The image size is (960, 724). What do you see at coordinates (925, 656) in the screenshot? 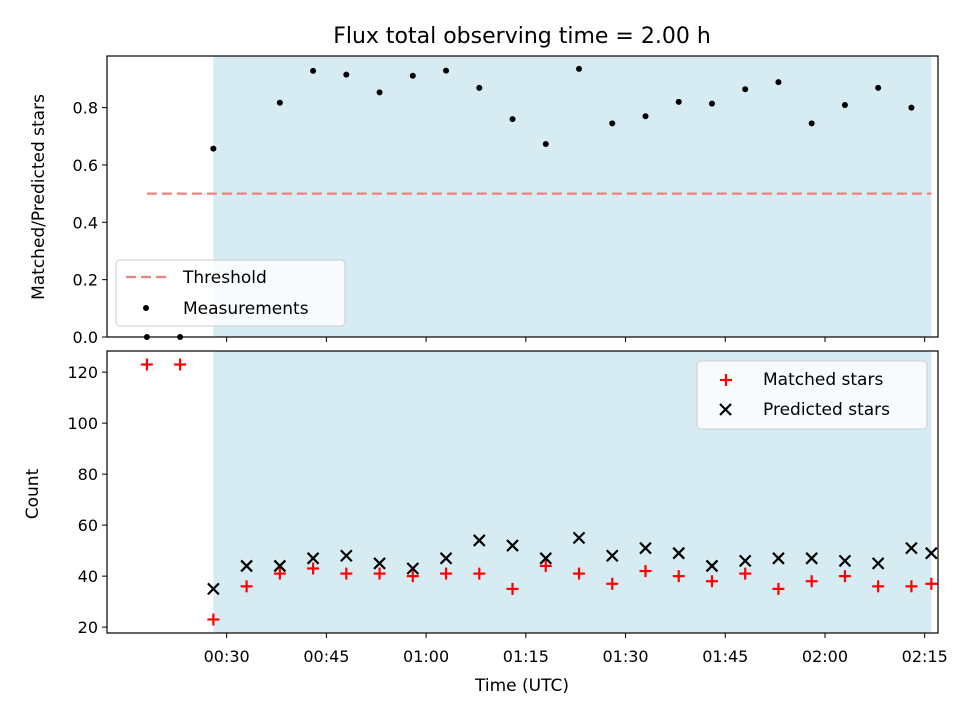
I see `x-tick-label: 02:15` at bounding box center [925, 656].